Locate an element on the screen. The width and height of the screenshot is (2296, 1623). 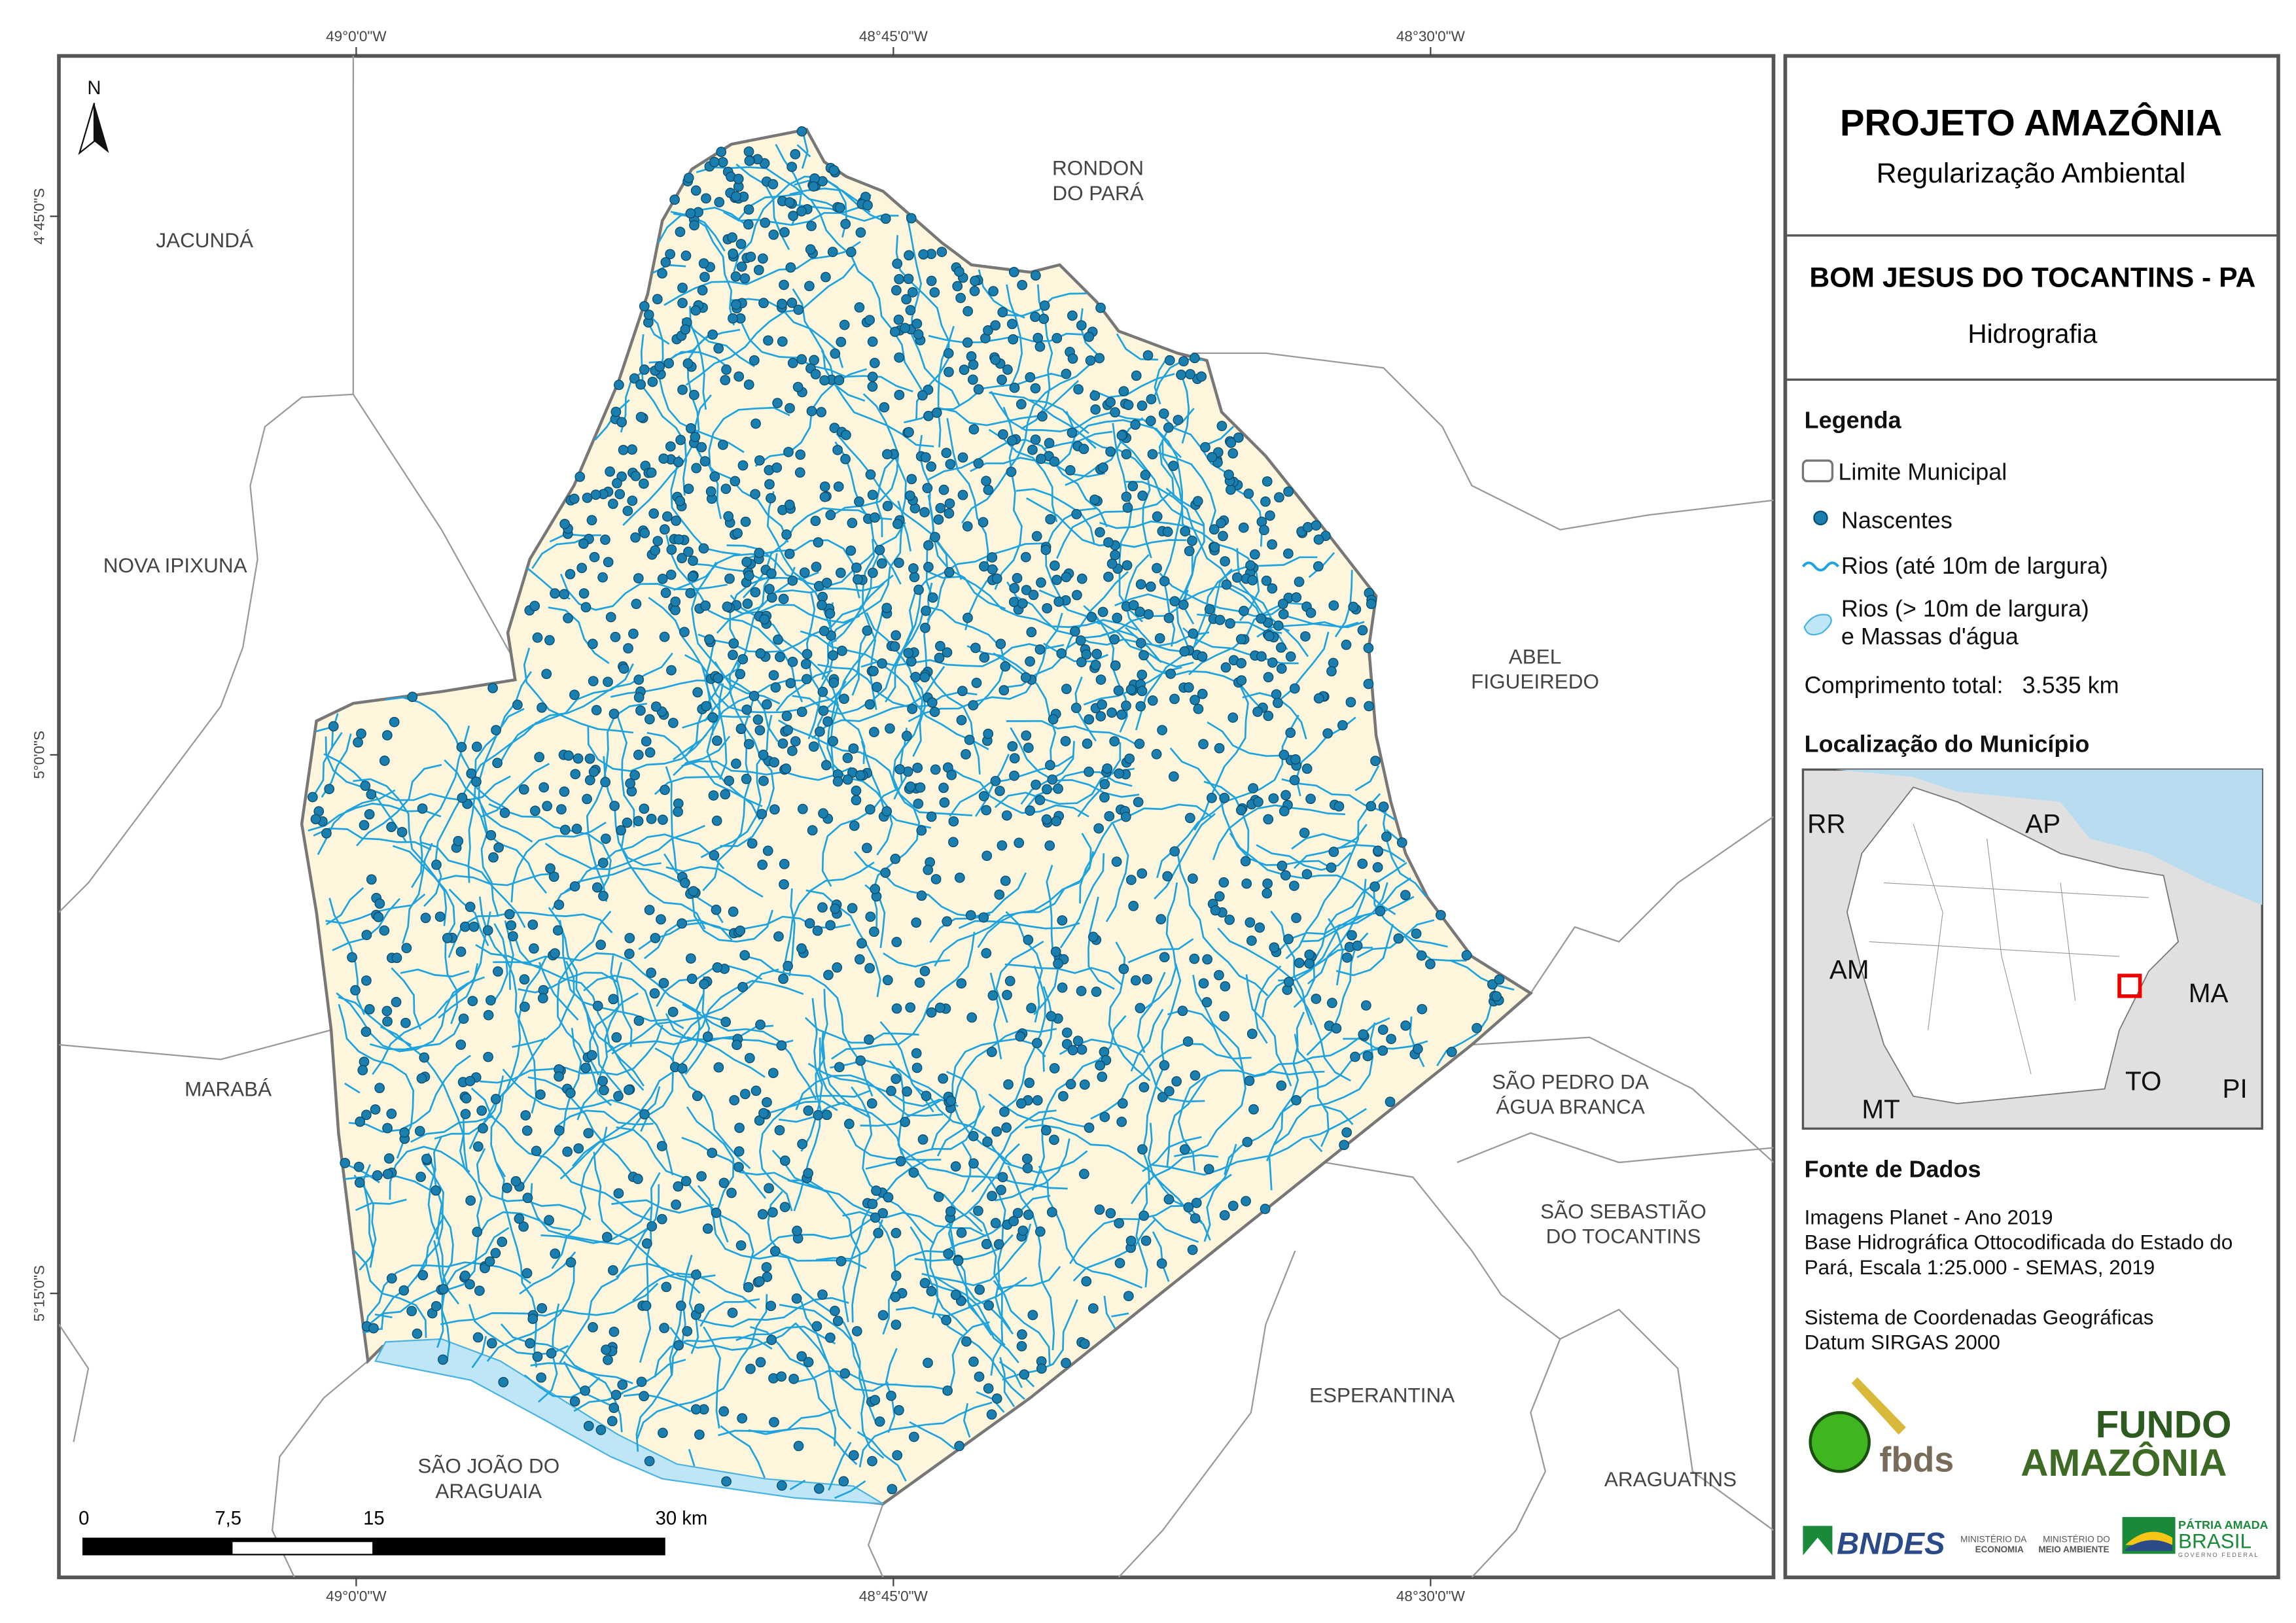
label-rondon: RONDON is located at coordinates (1098, 168).